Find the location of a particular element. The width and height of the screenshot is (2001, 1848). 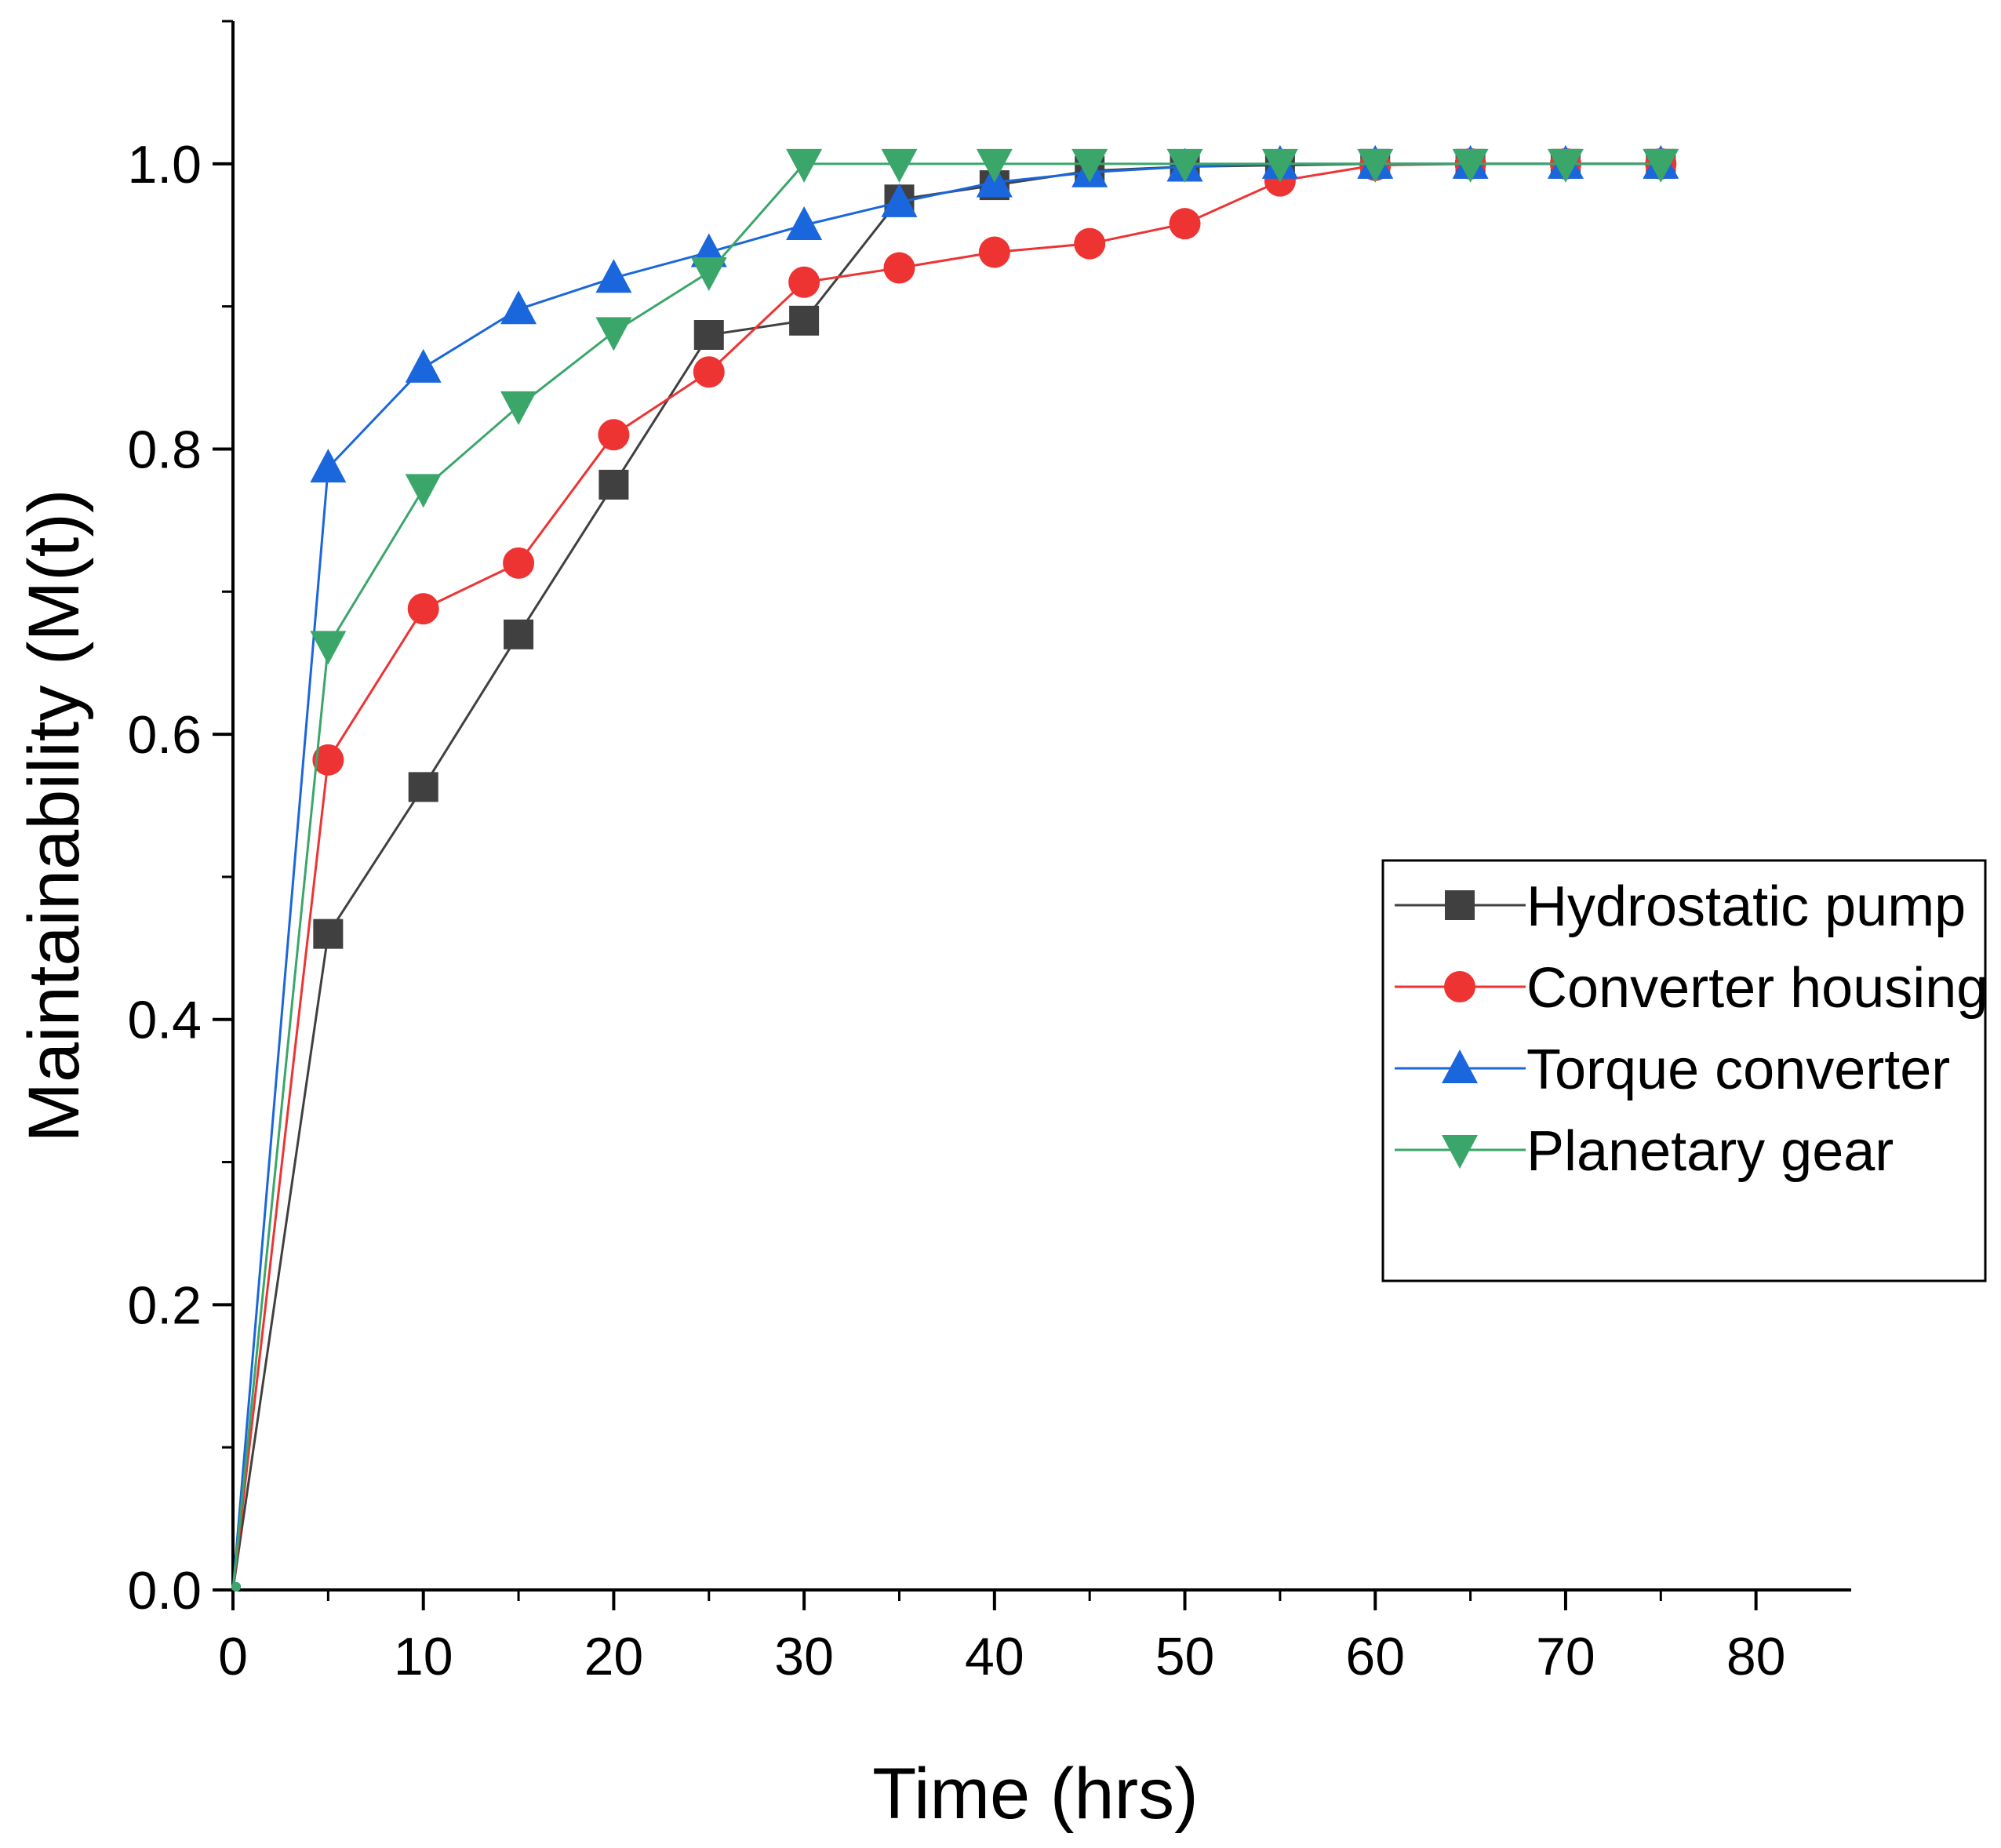

x-tick-label: 0 is located at coordinates (233, 1656).